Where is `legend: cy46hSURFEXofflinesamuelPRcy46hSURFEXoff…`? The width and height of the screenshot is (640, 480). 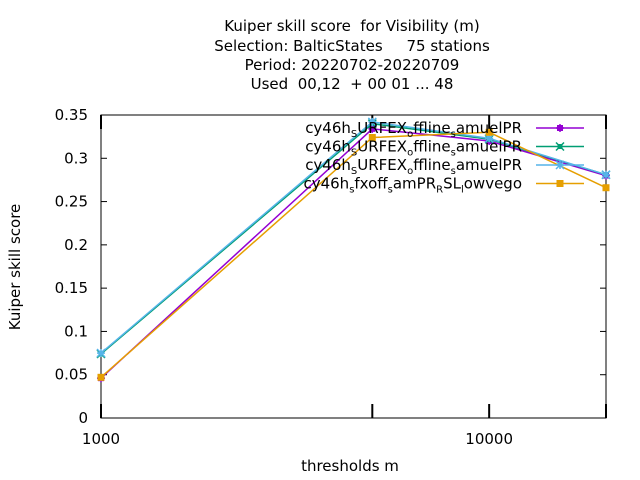
legend: cy46hSURFEXofflinesamuelPRcy46hSURFEXoff… is located at coordinates (443, 157).